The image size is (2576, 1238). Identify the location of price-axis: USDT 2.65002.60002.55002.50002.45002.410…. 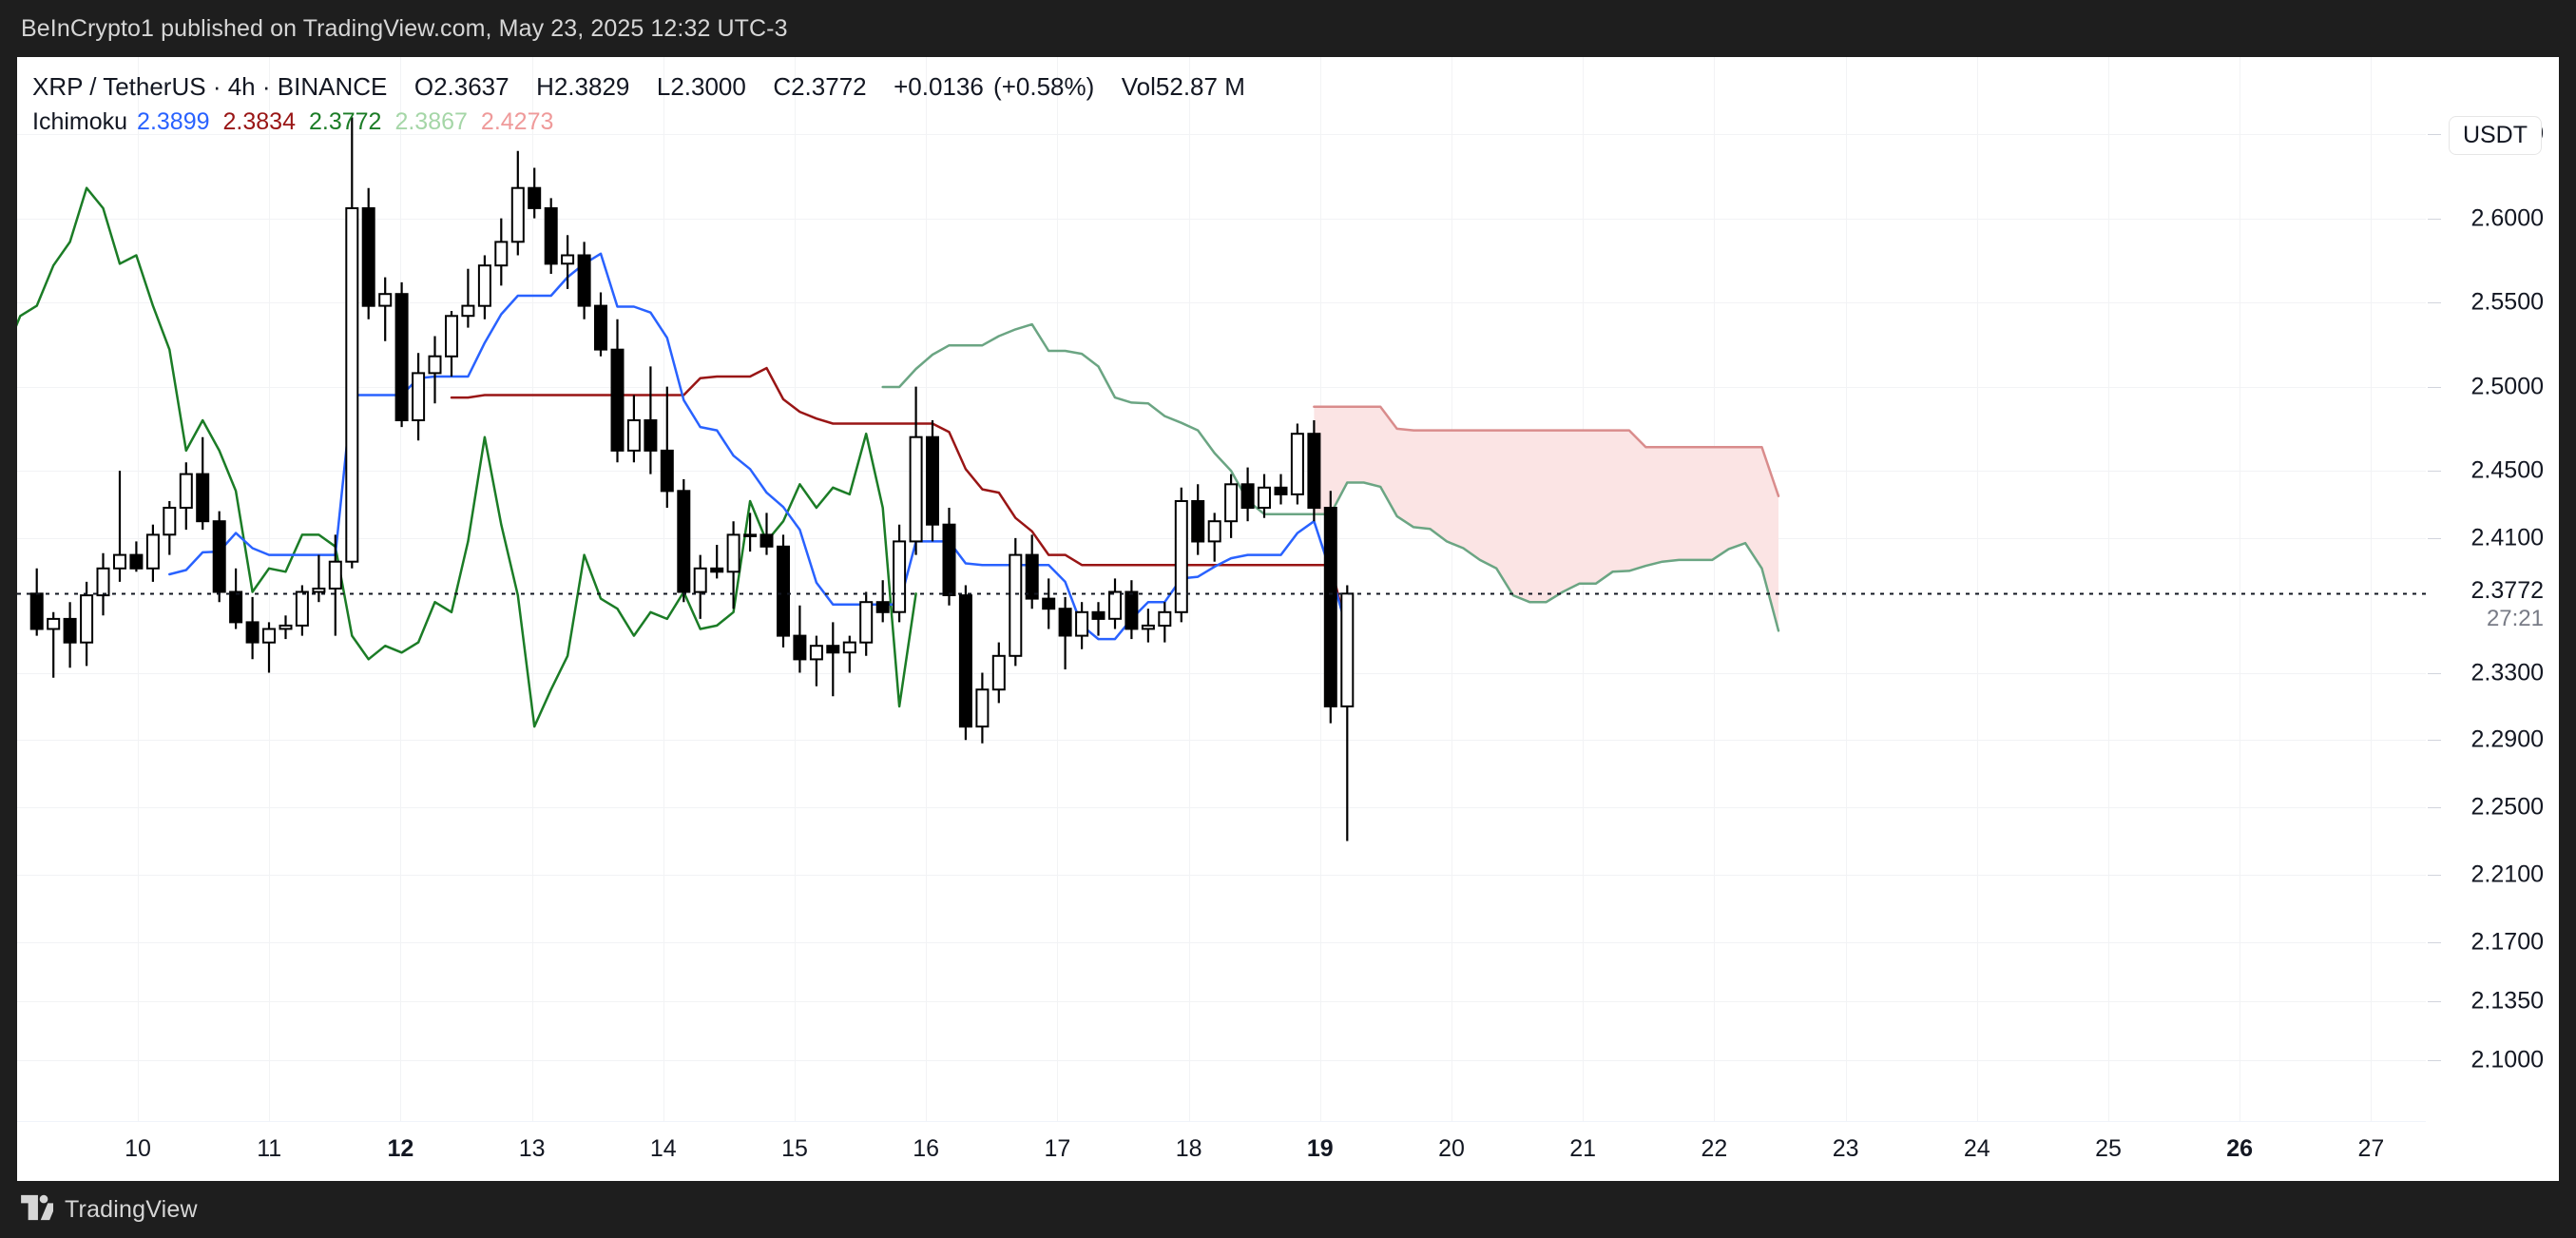
(2492, 619).